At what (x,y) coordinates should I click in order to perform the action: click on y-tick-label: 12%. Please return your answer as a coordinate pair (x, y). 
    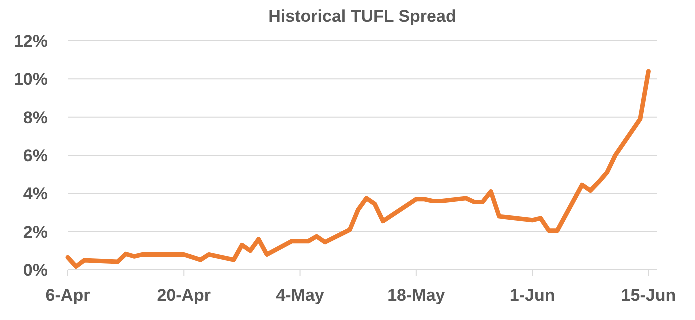
    Looking at the image, I should click on (31, 41).